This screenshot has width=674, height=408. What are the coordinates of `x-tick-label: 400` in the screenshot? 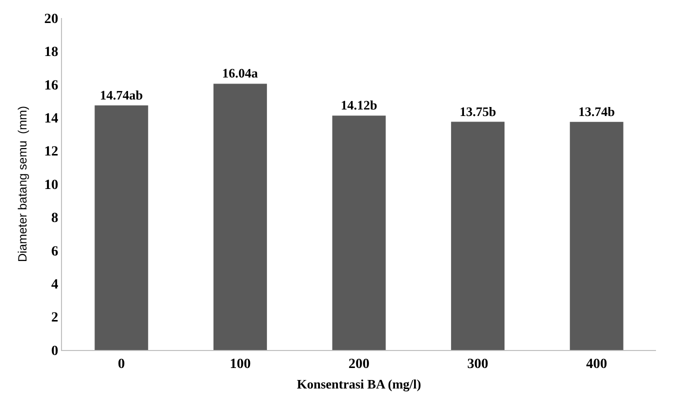 It's located at (597, 364).